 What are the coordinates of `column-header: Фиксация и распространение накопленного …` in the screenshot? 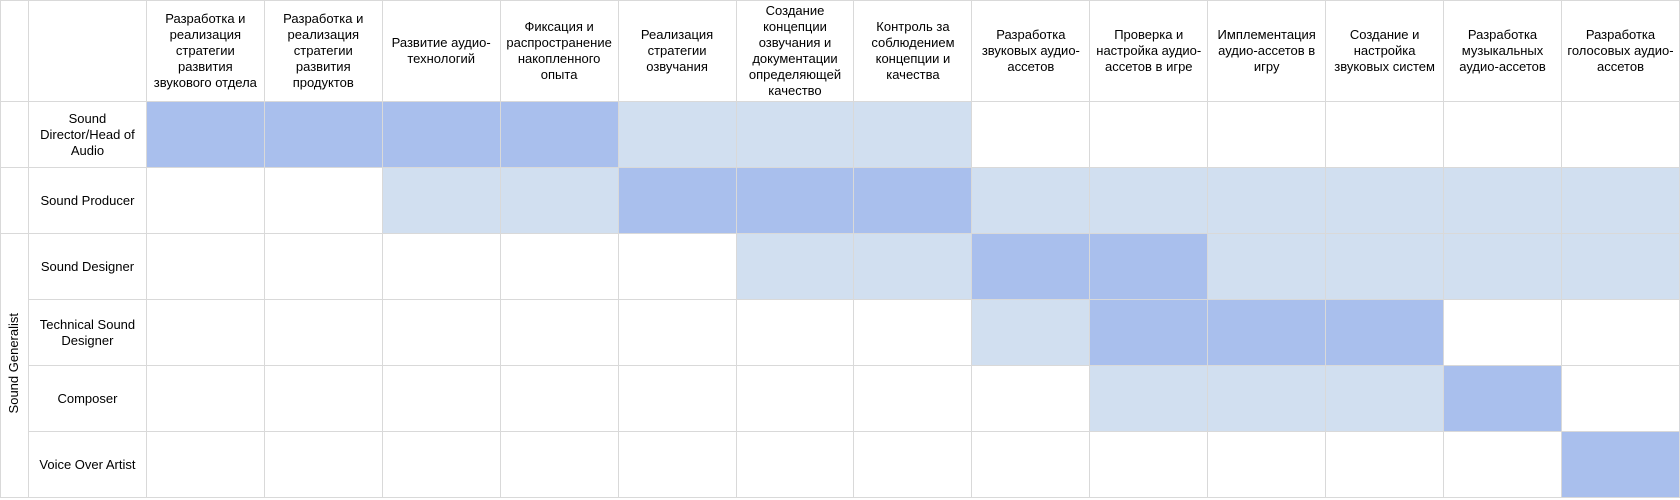 It's located at (559, 51).